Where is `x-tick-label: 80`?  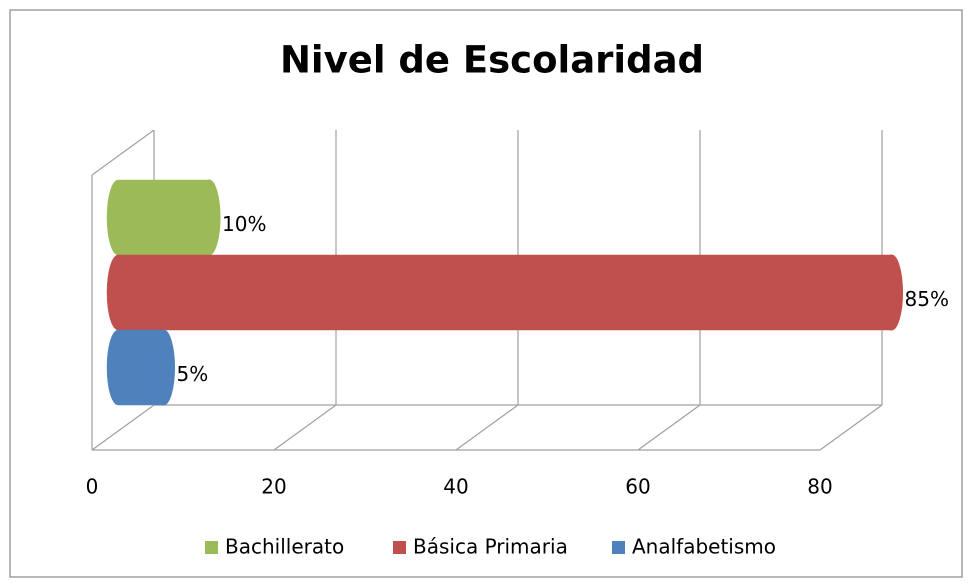 x-tick-label: 80 is located at coordinates (819, 487).